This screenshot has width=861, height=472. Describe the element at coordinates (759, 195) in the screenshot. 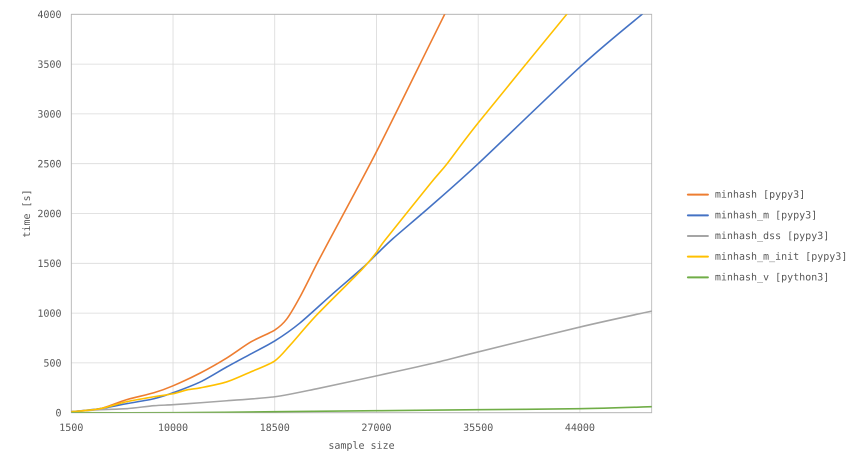

I see `legend-label: minhash [pypy3]` at that location.